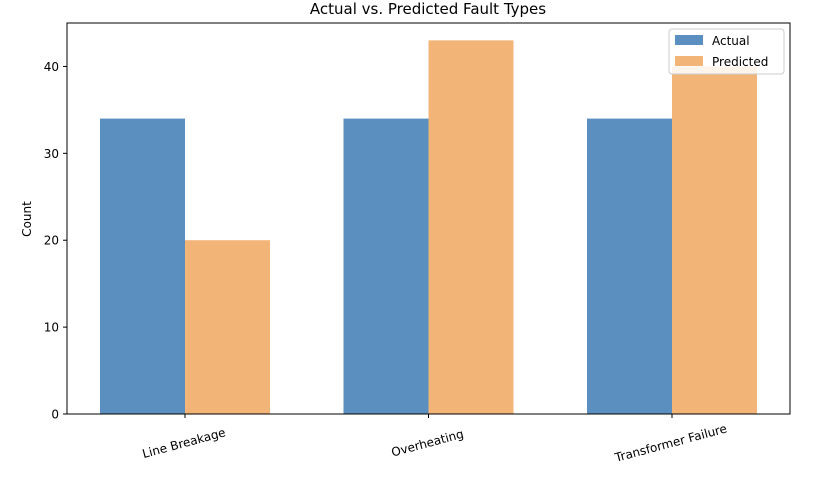  I want to click on x-tick-label: Overheating, so click(427, 443).